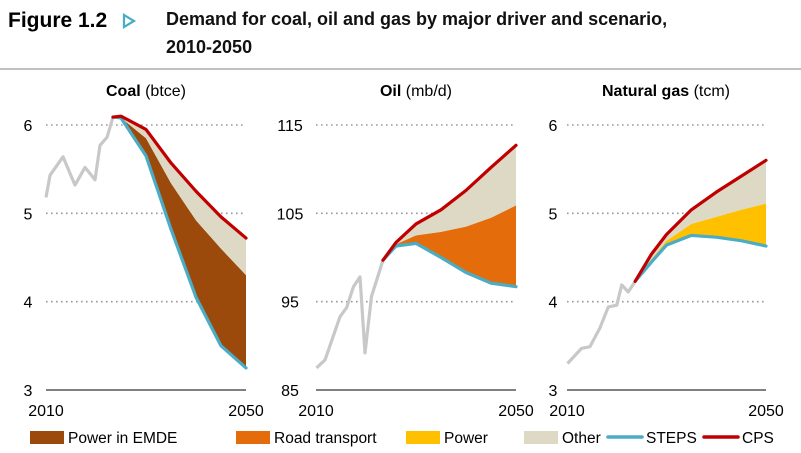 The width and height of the screenshot is (801, 453). I want to click on panel-title: Natural gas (tcm), so click(666, 91).